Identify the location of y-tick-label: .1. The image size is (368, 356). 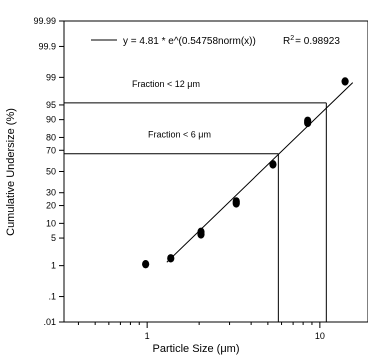
(52, 297).